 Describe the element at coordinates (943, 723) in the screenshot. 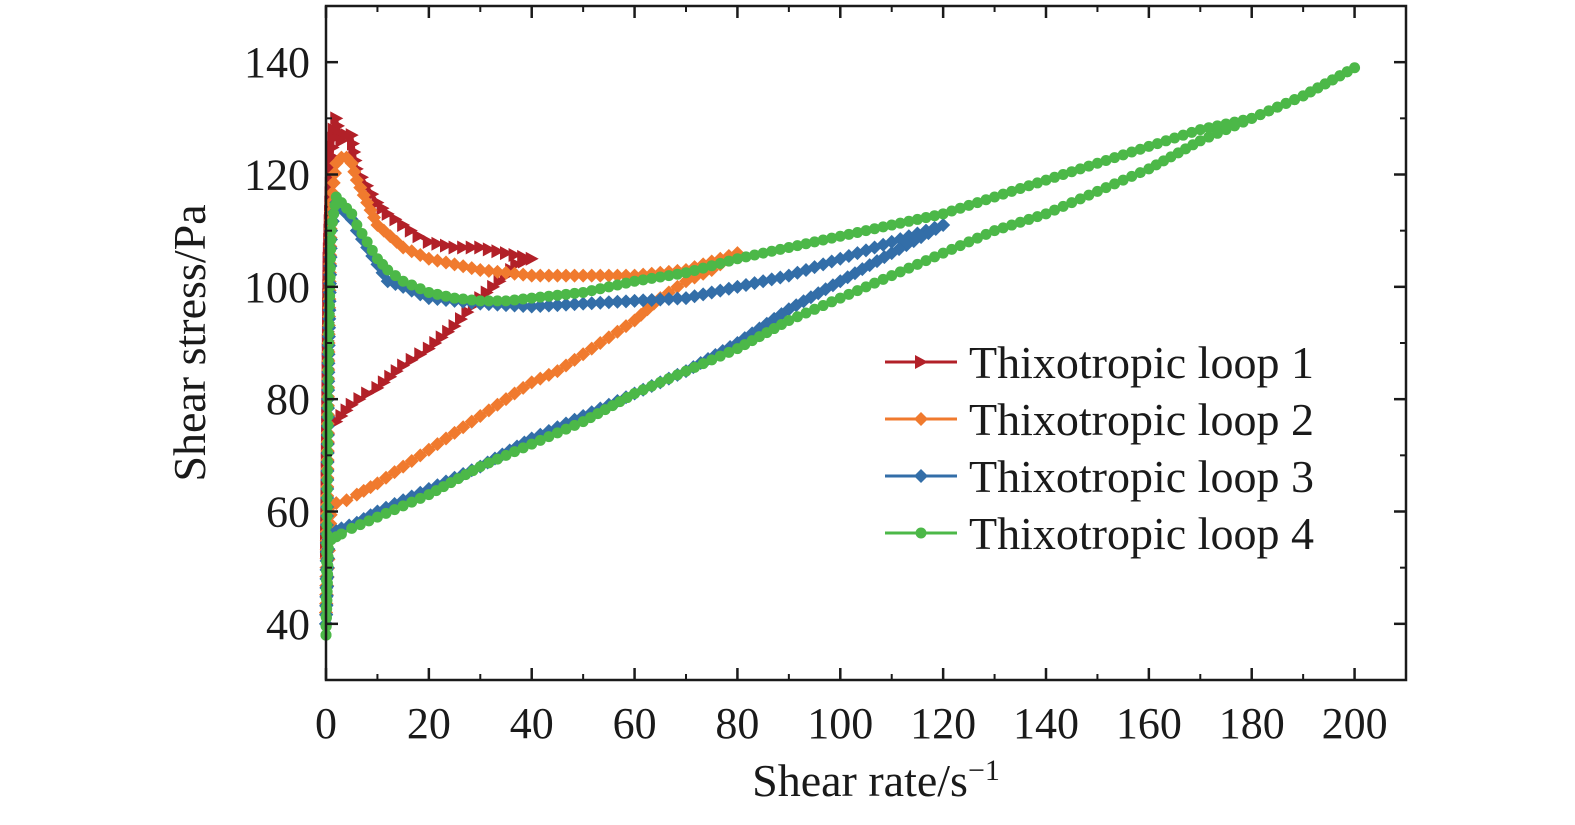

I see `x-tick-label: 120` at that location.